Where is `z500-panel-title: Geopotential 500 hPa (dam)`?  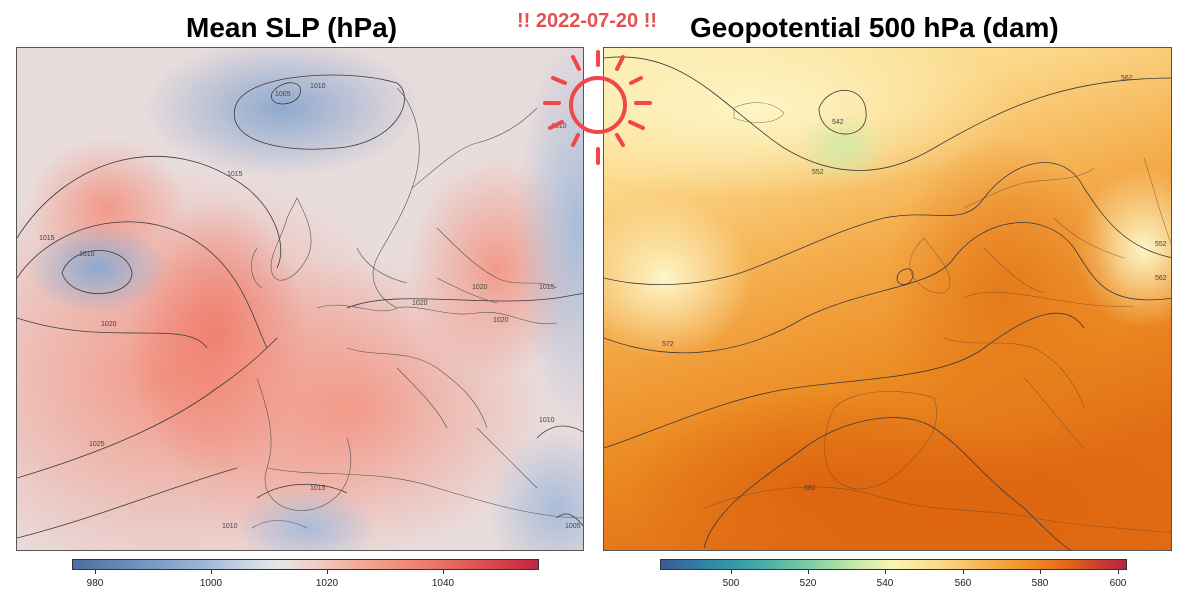 z500-panel-title: Geopotential 500 hPa (dam) is located at coordinates (874, 27).